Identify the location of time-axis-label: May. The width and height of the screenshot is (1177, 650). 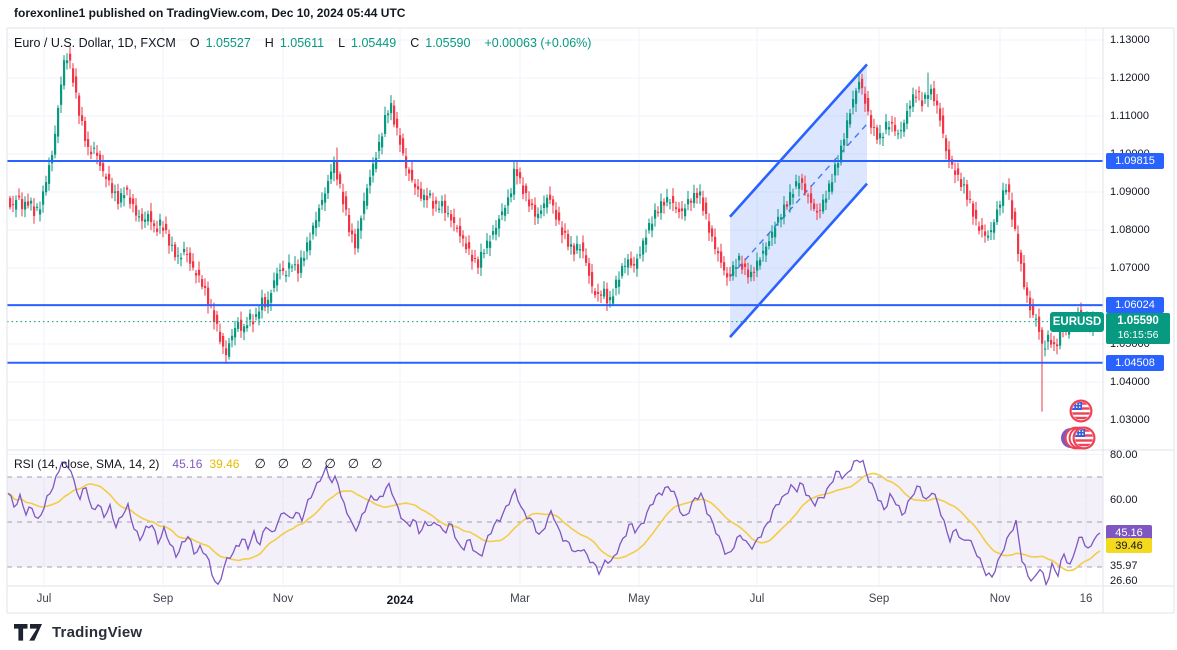
(639, 599).